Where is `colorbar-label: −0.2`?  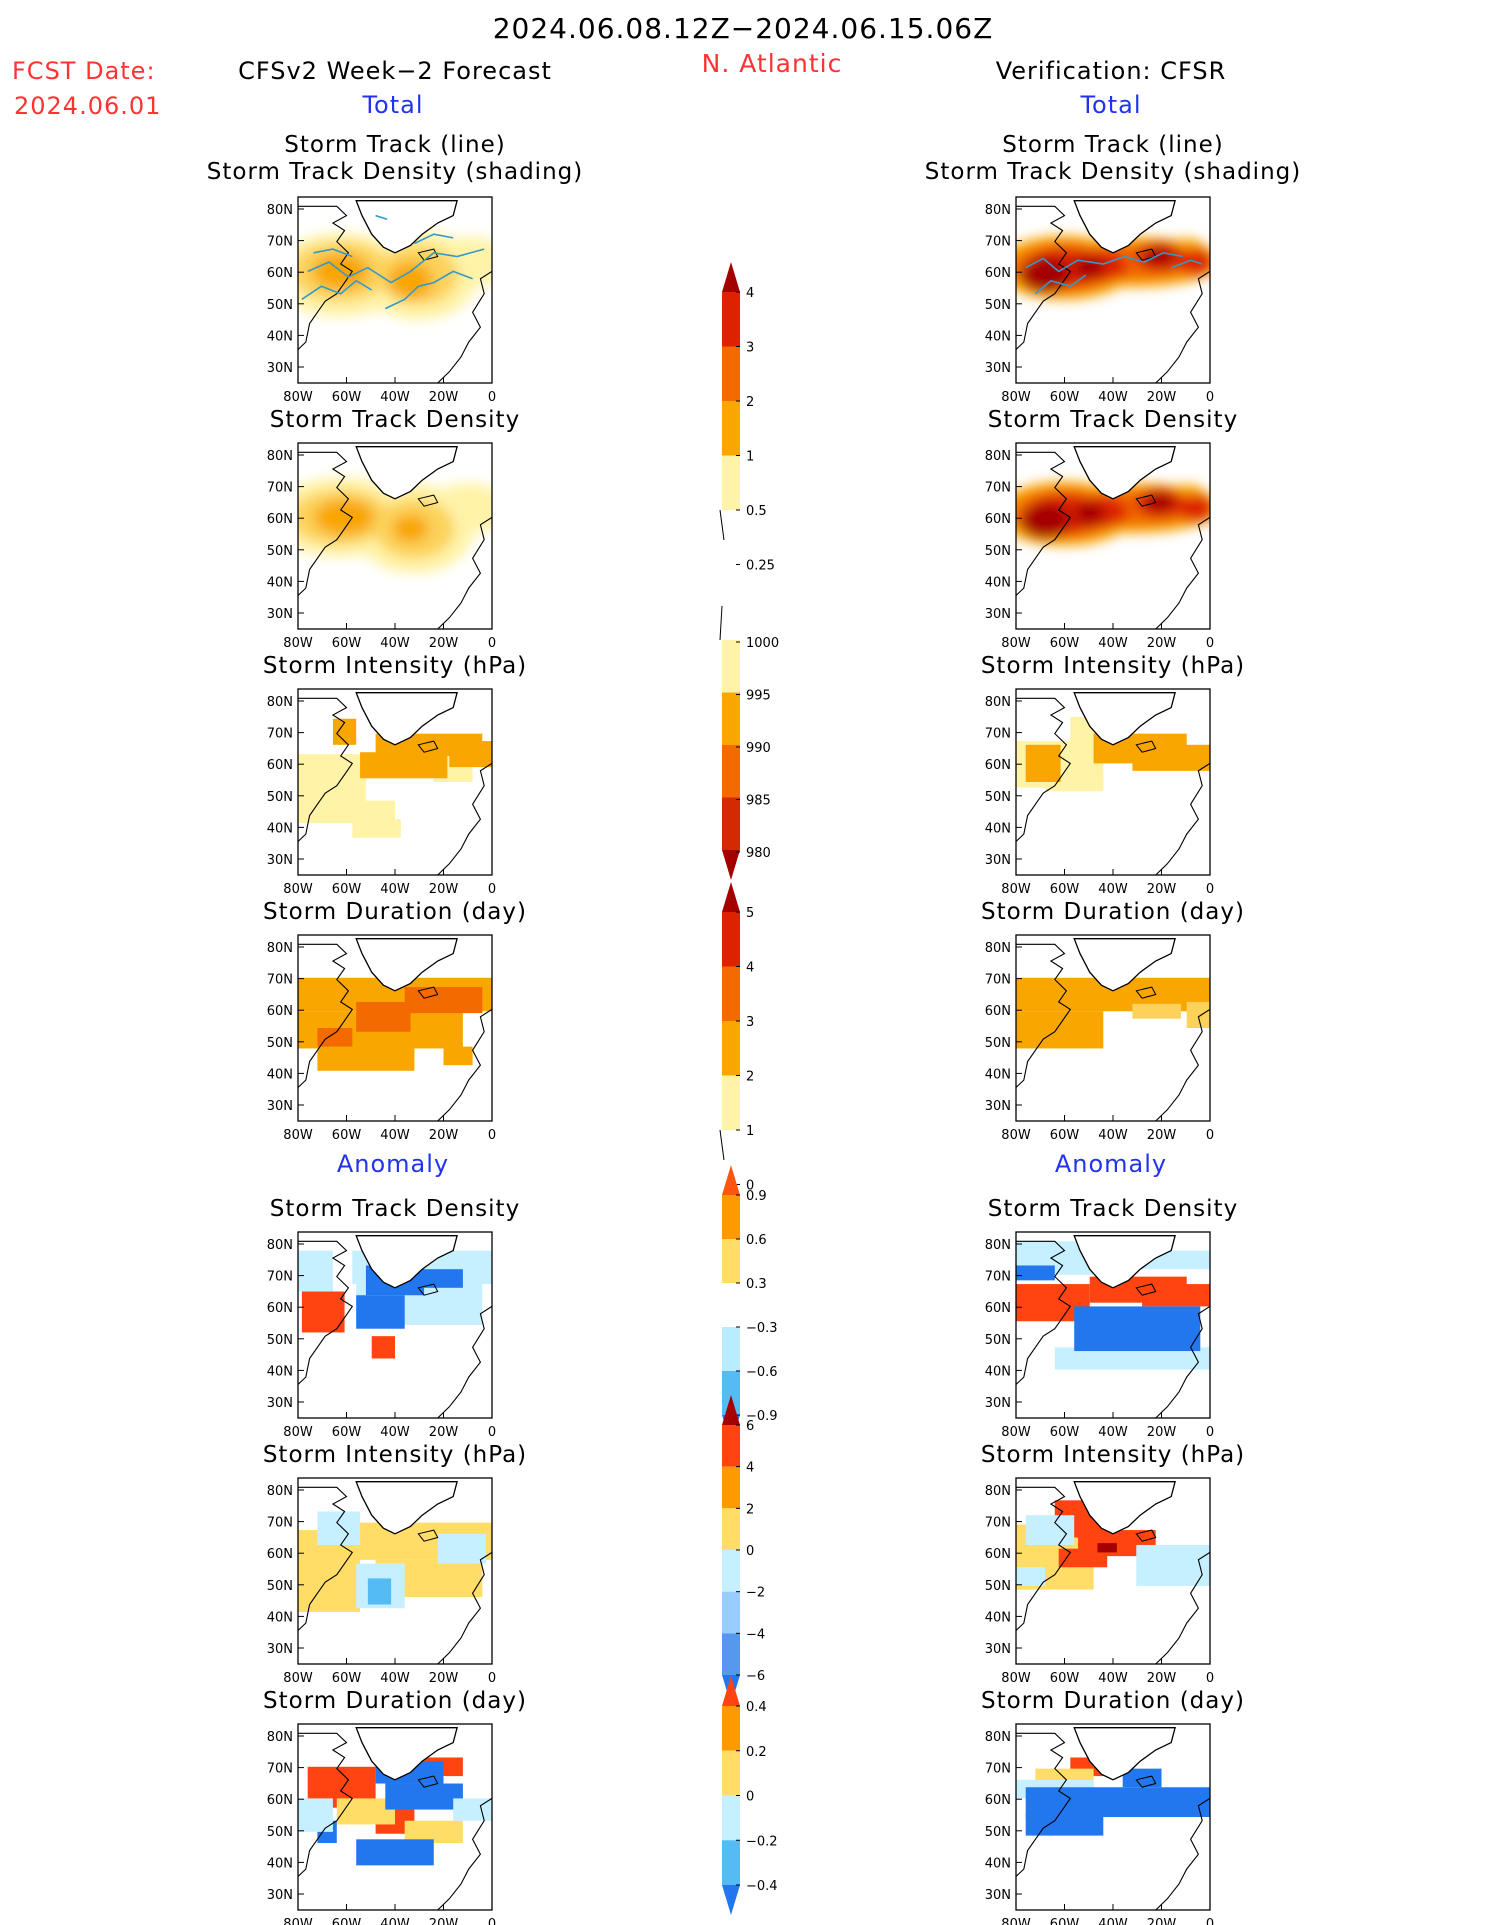 colorbar-label: −0.2 is located at coordinates (762, 1841).